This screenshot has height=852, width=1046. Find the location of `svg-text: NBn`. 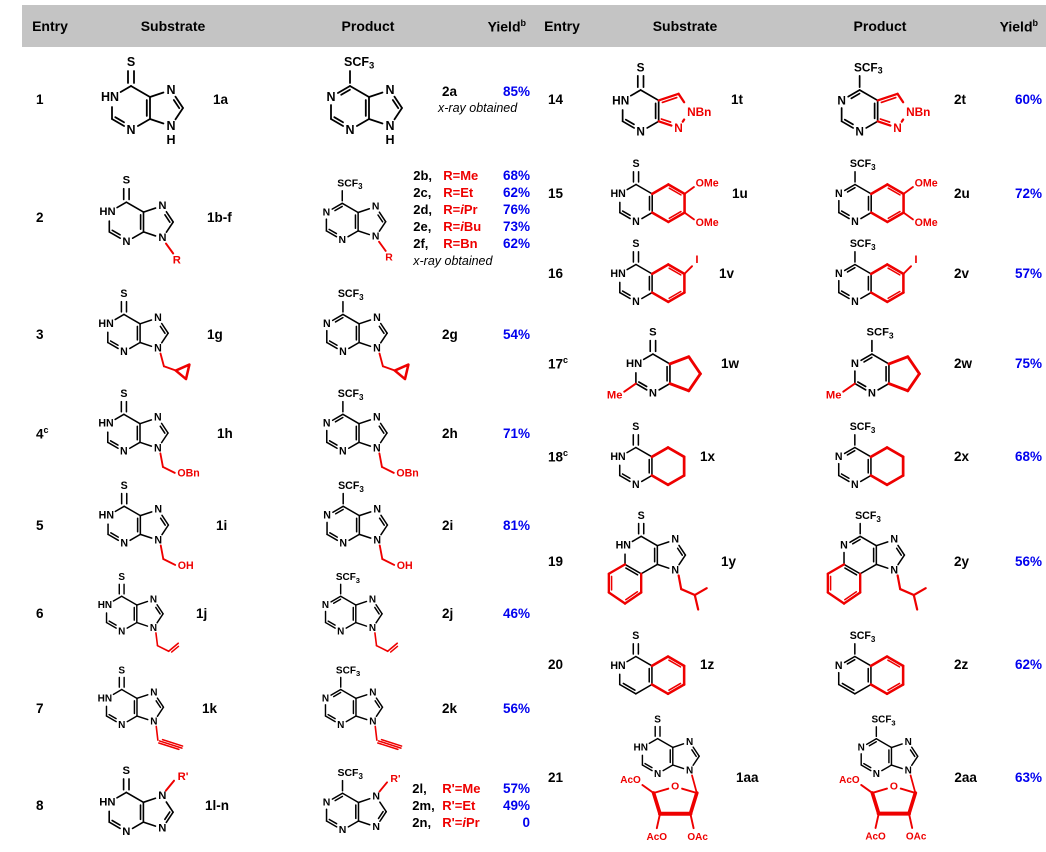

svg-text: NBn is located at coordinates (699, 112).